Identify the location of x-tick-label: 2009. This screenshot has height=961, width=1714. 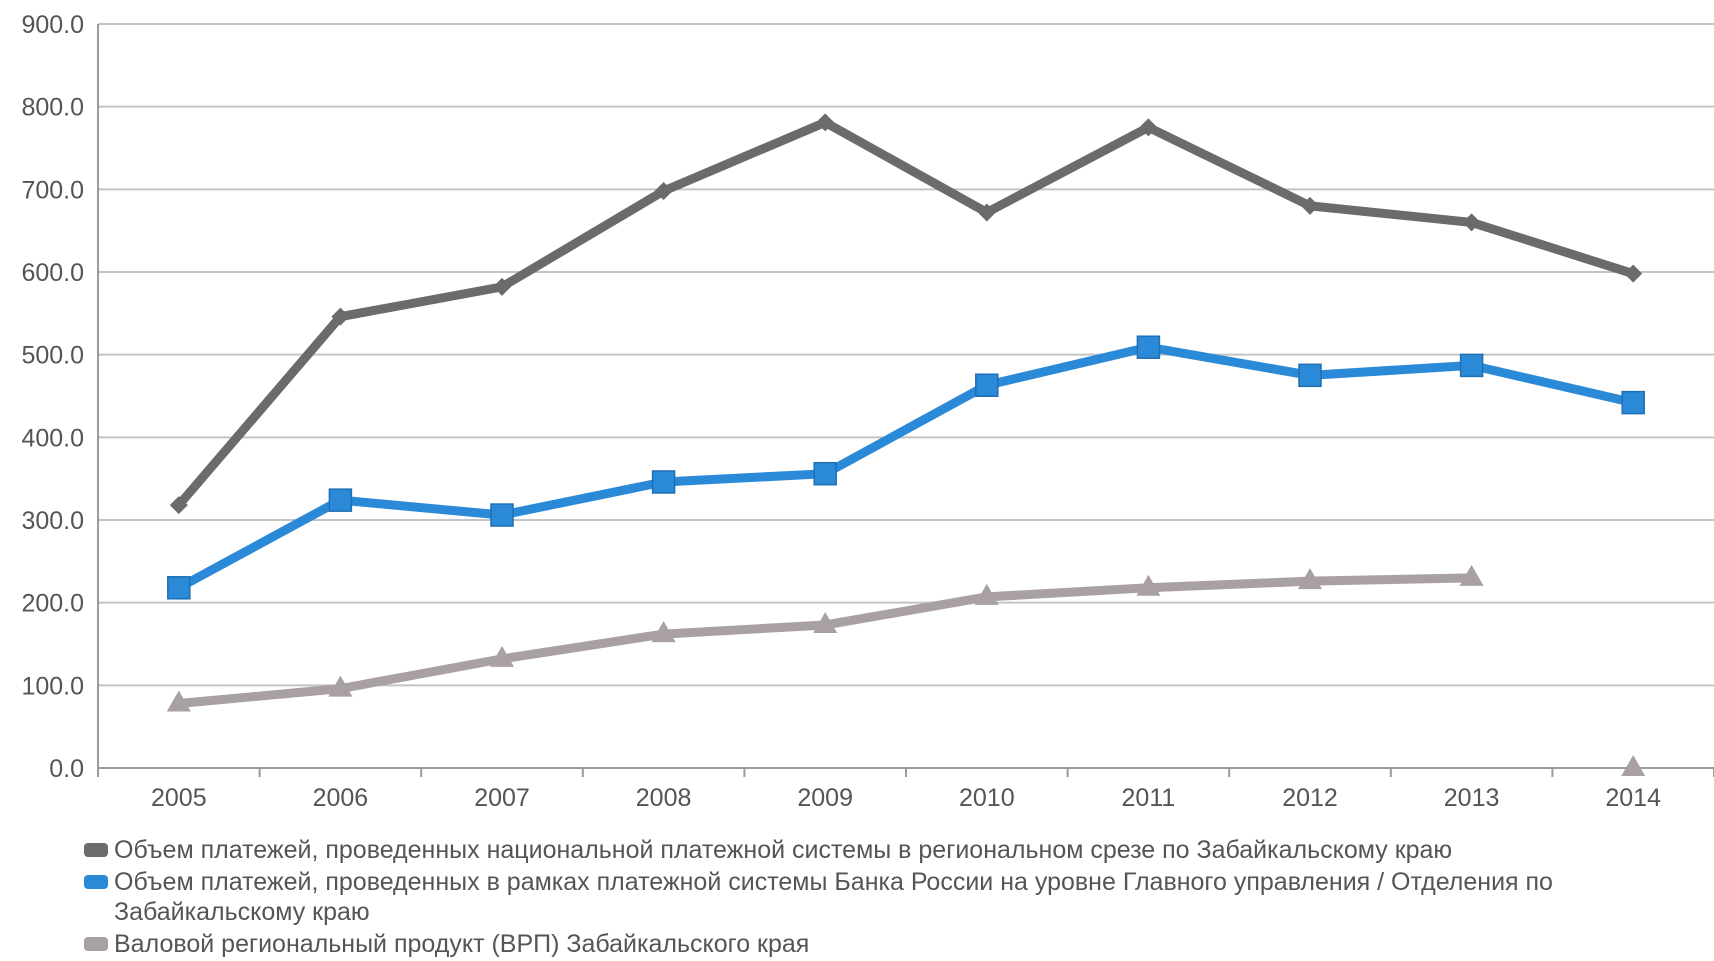
(825, 798).